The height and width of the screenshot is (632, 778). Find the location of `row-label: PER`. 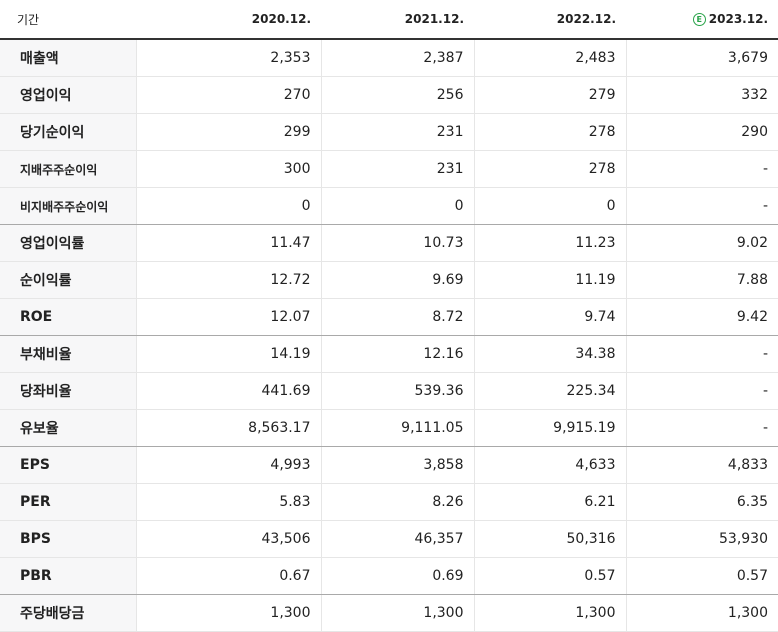

row-label: PER is located at coordinates (68, 502).